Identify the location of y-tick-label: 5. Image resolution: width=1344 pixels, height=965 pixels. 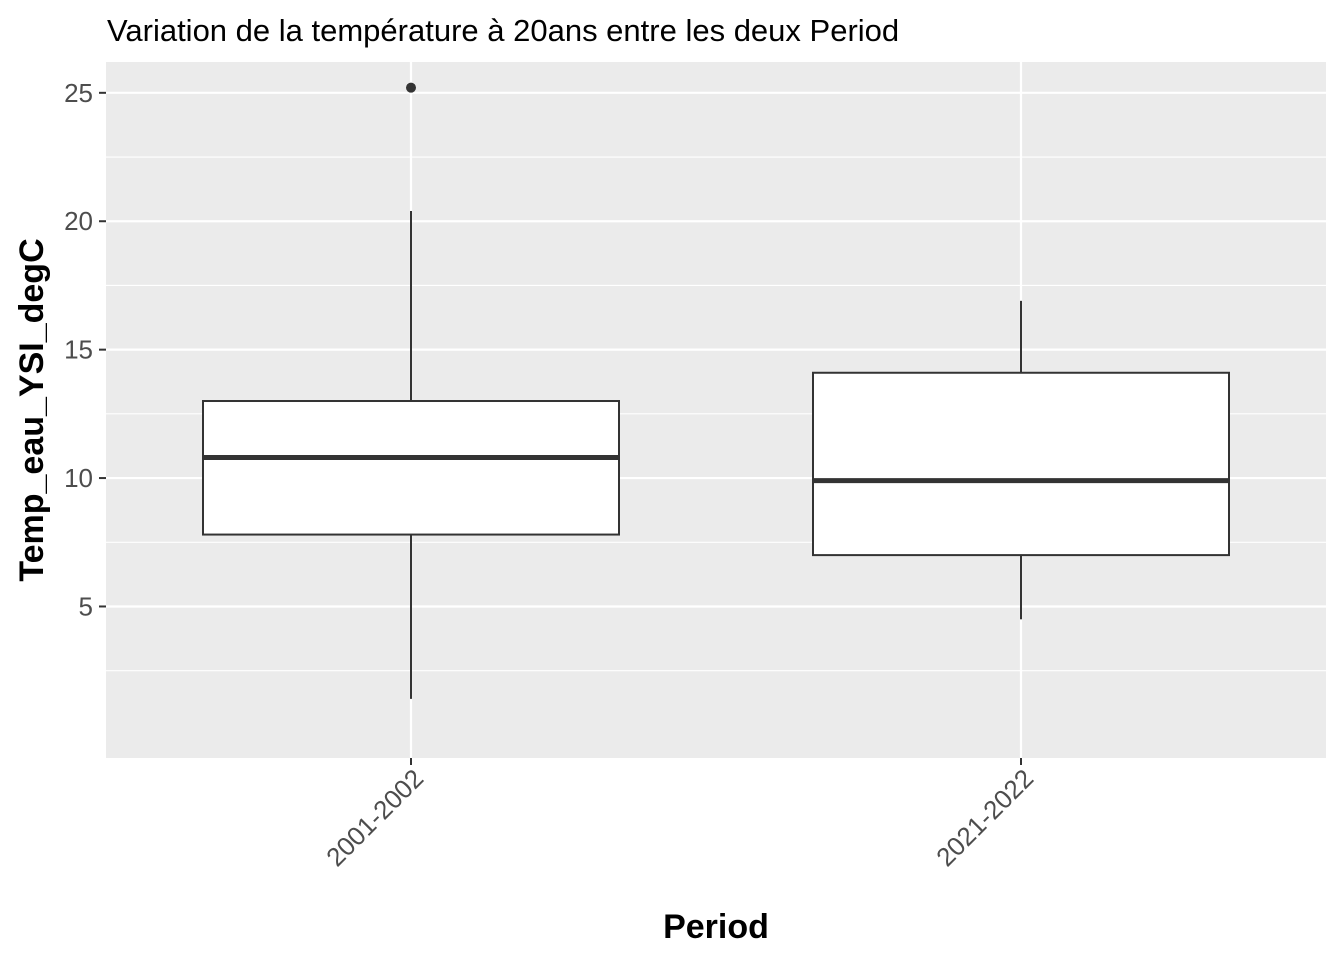
(86, 606).